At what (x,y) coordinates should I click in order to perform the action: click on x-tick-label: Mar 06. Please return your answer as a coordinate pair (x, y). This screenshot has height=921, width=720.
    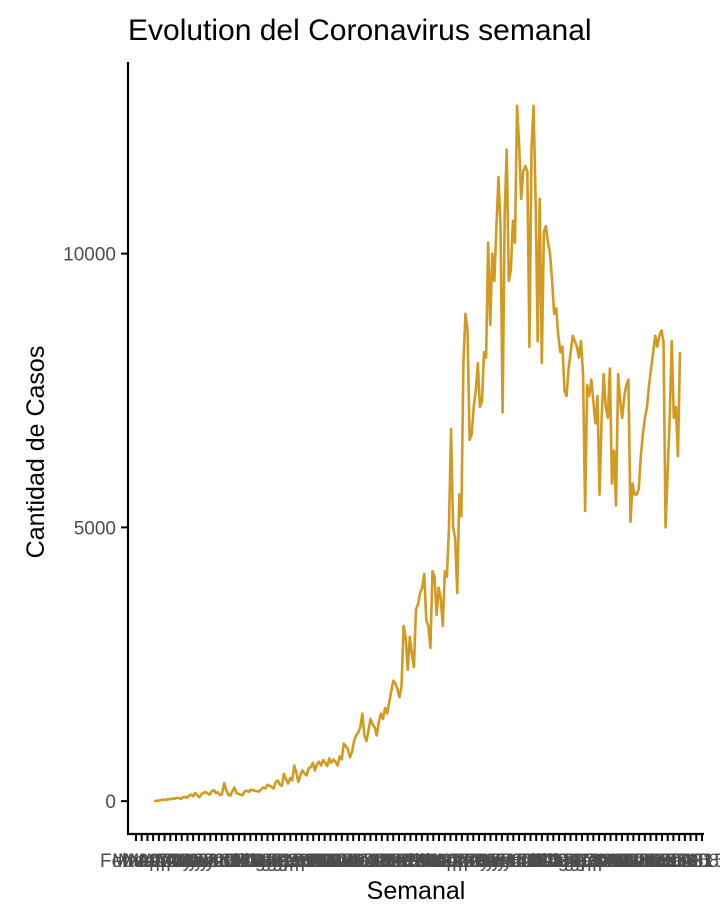
    Looking at the image, I should click on (438, 861).